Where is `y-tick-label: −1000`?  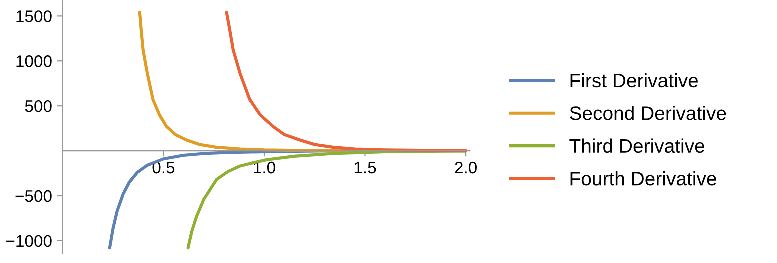
y-tick-label: −1000 is located at coordinates (29, 241).